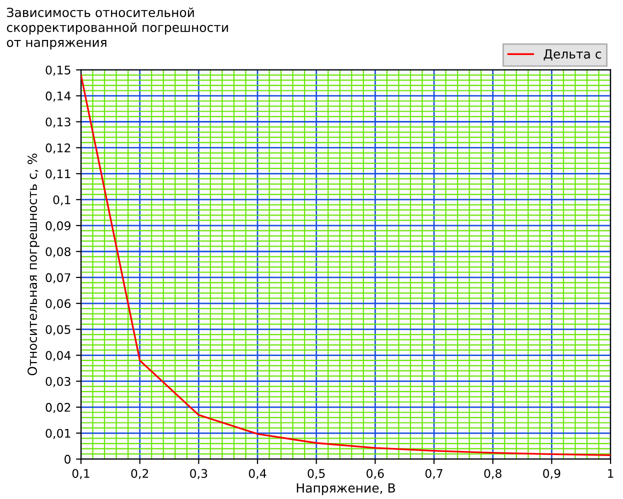 Image resolution: width=623 pixels, height=499 pixels. What do you see at coordinates (61, 200) in the screenshot?
I see `y-tick-label: 0,1` at bounding box center [61, 200].